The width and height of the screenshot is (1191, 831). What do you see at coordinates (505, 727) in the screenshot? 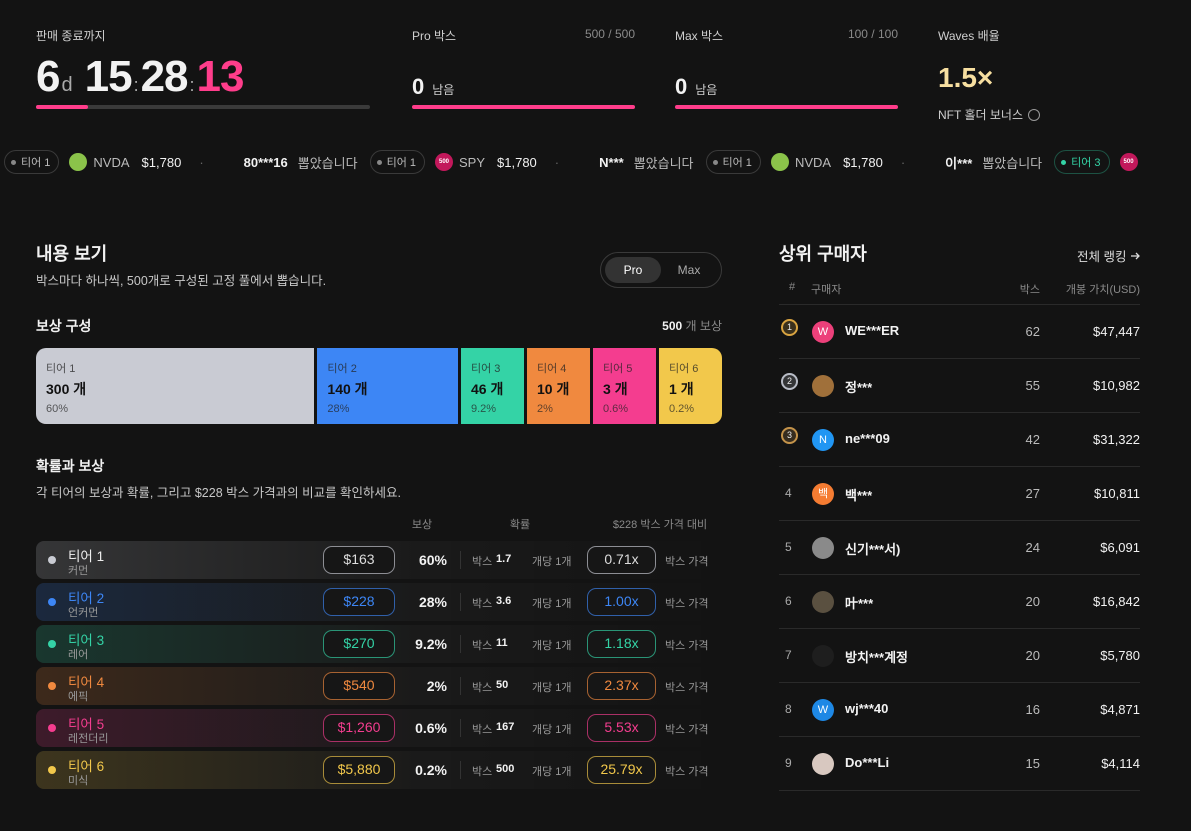
I see `box-count: 167` at bounding box center [505, 727].